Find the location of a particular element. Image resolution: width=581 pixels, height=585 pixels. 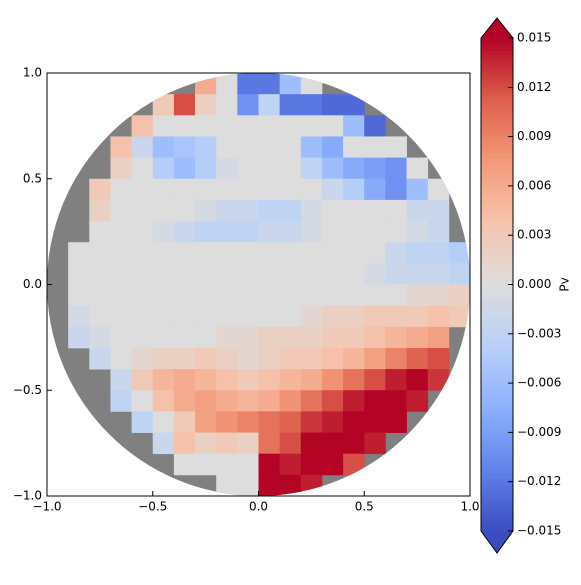

y-tick-label: −0.5 is located at coordinates (27, 390).